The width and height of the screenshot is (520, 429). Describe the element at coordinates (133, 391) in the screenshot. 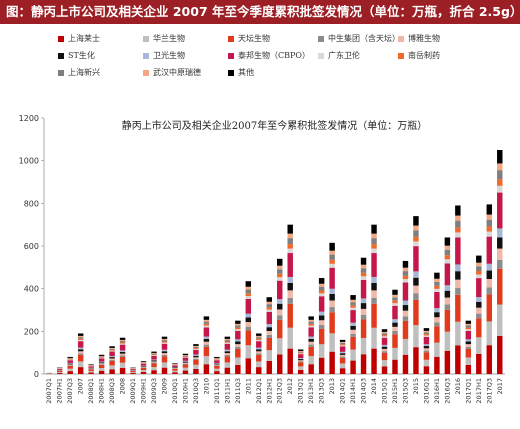

I see `x-tick-label: 2009Q1` at that location.